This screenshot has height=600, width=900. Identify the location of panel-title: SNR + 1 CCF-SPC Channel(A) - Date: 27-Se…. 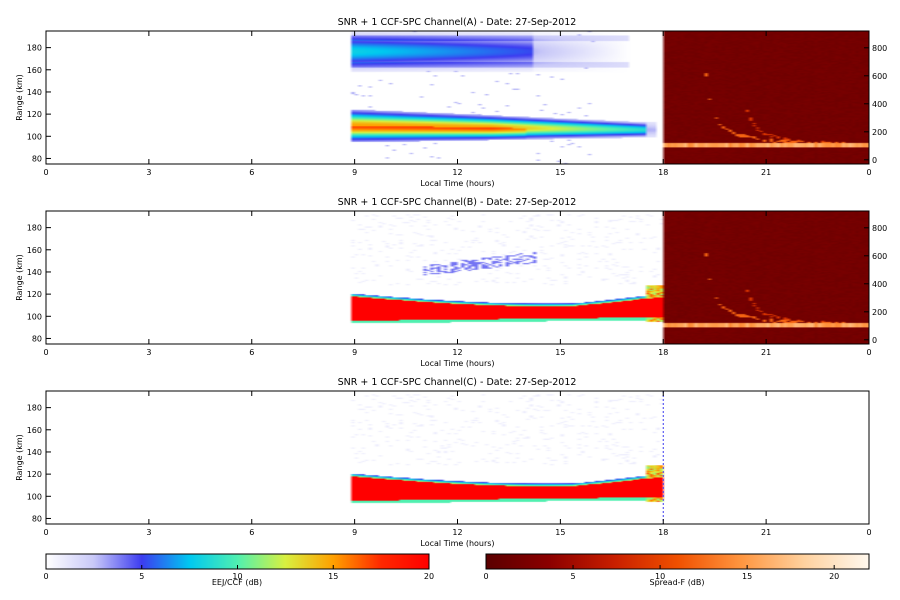
(457, 22).